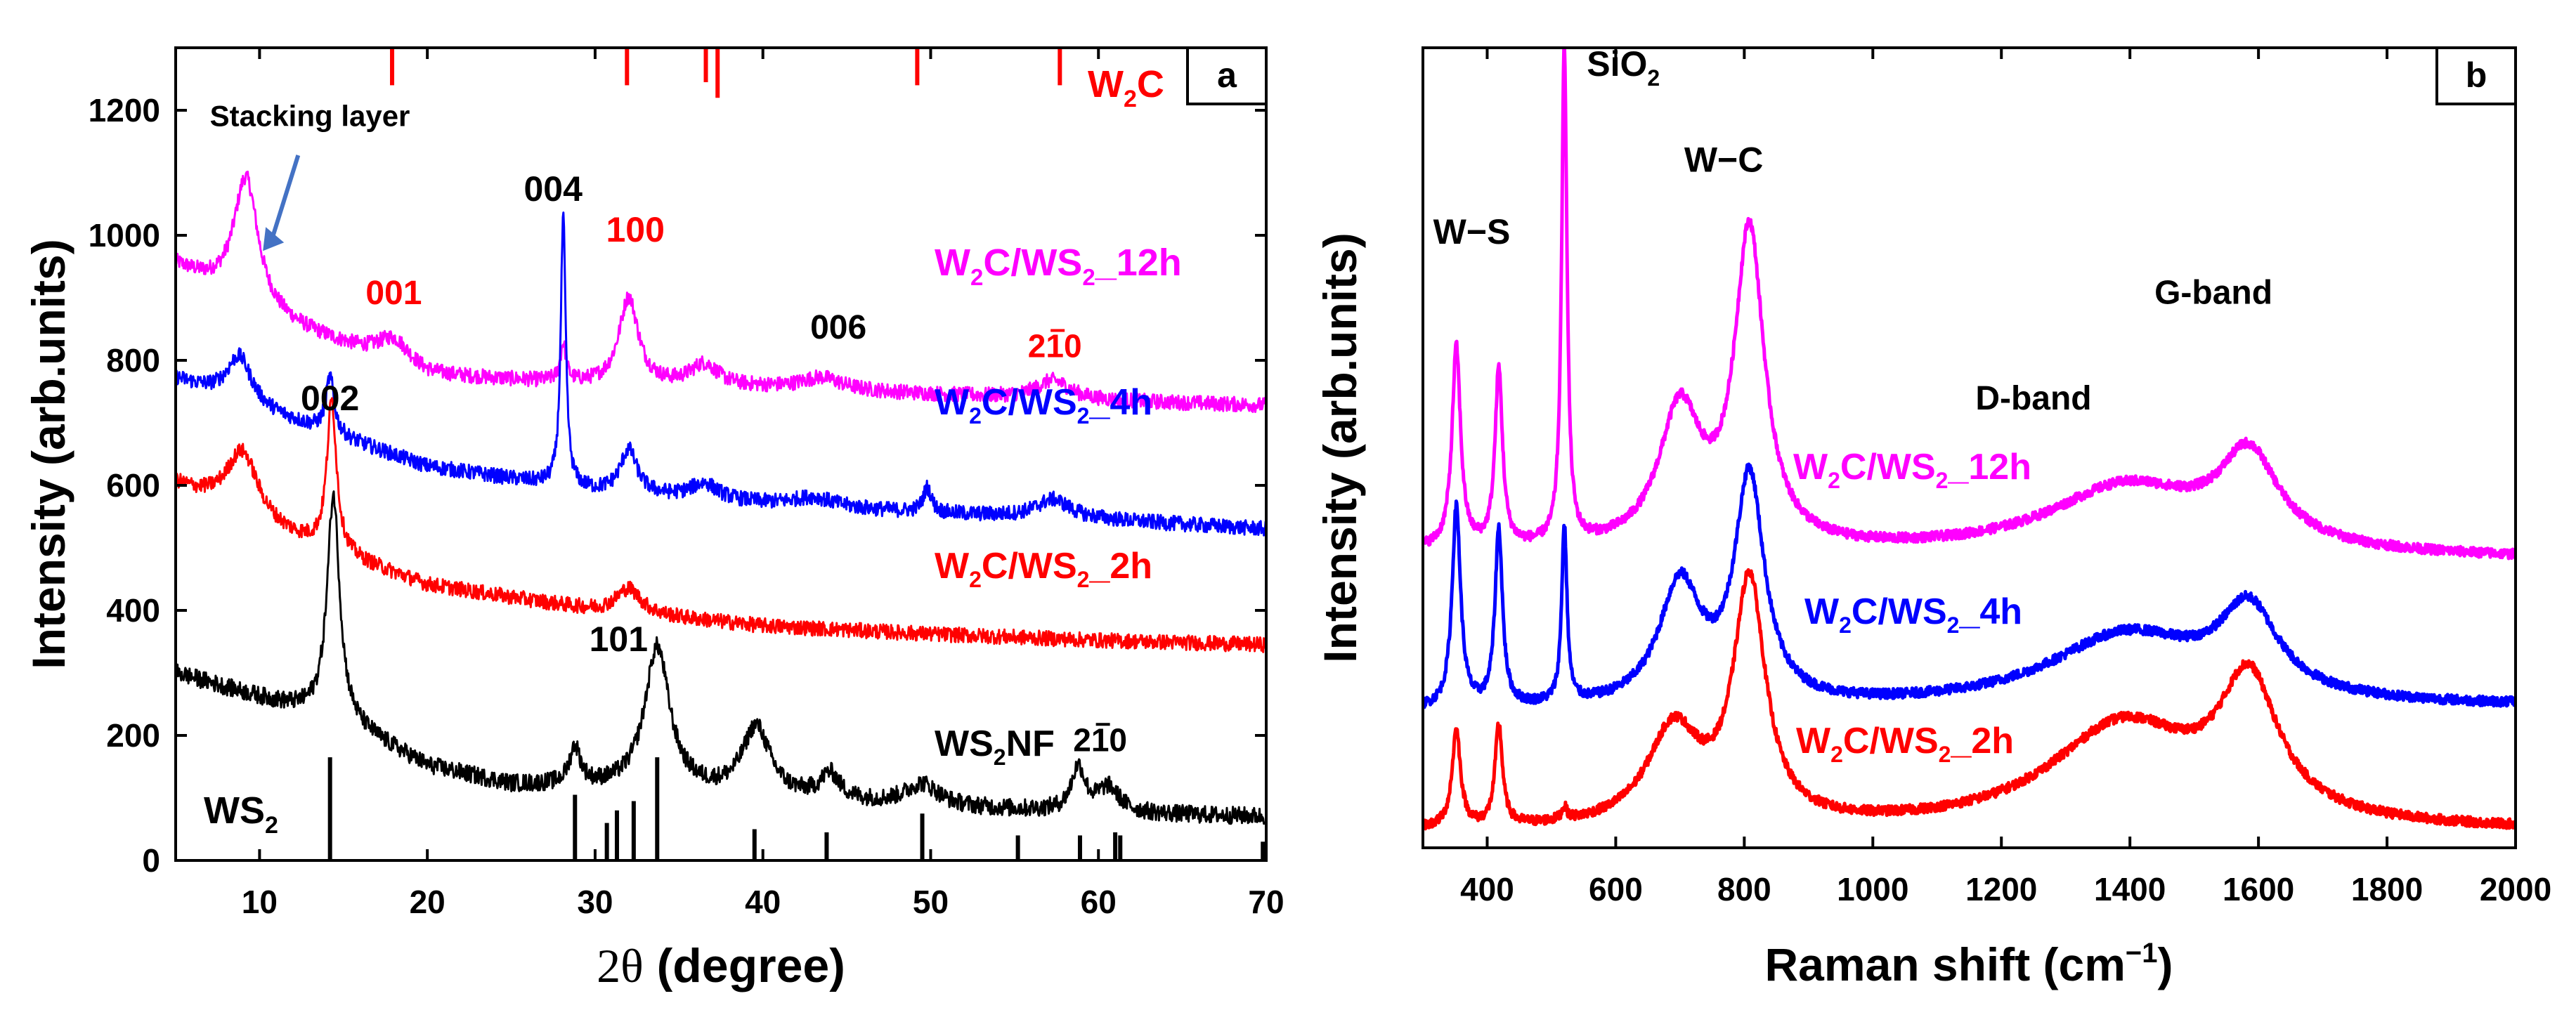 Image resolution: width=2576 pixels, height=1022 pixels. Describe the element at coordinates (393, 293) in the screenshot. I see `peak-annotation: 001` at that location.